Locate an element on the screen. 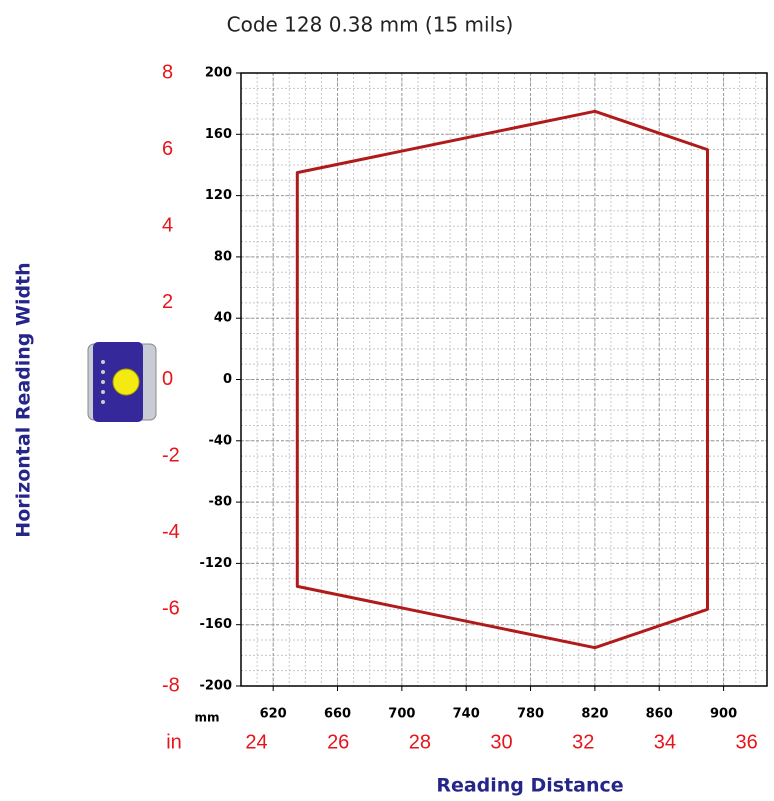 The width and height of the screenshot is (774, 801). y2-tick-label: -2 is located at coordinates (171, 455).